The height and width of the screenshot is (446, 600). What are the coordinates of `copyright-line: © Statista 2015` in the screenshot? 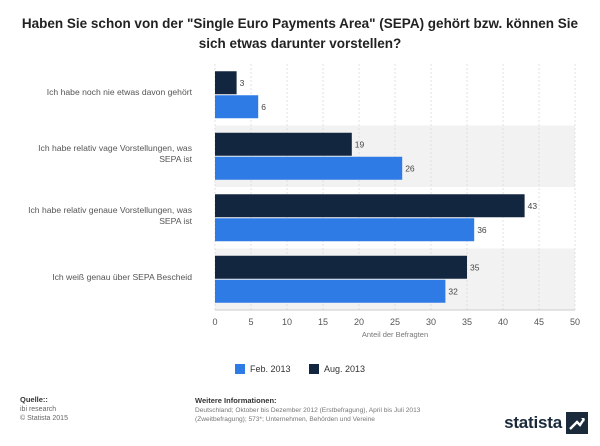 It's located at (44, 418).